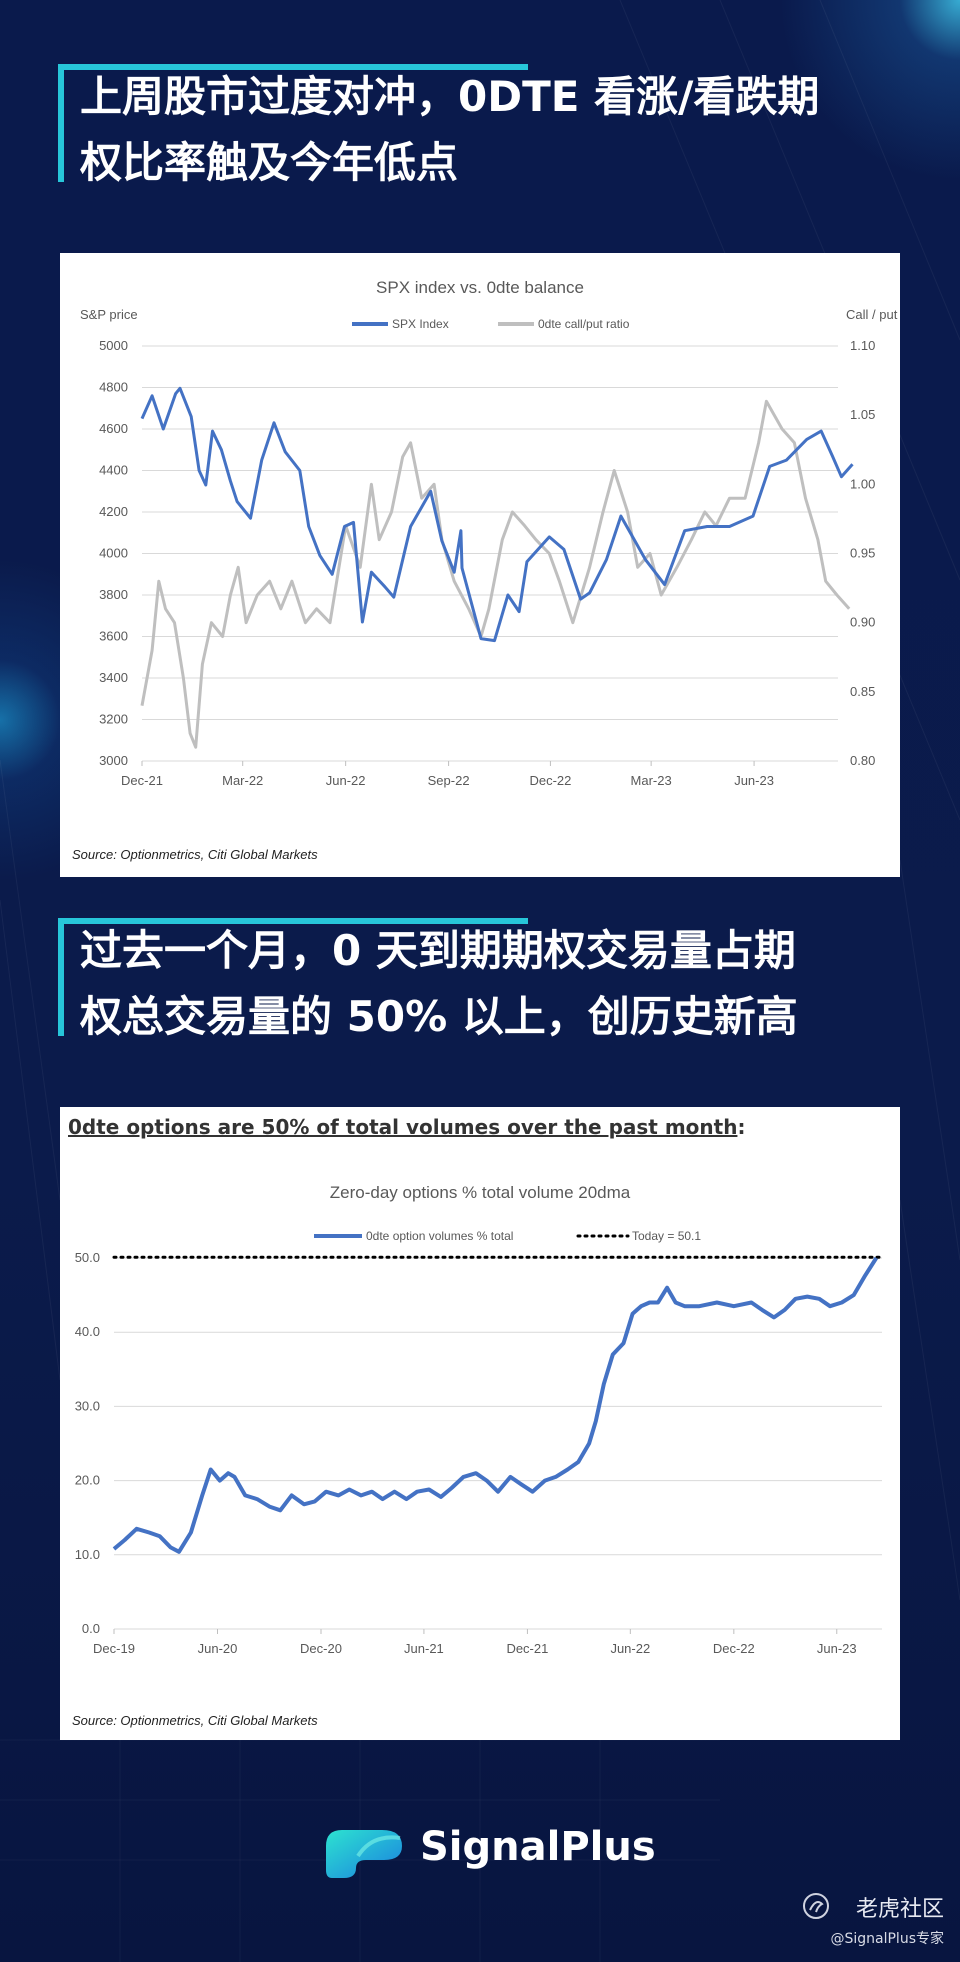 The image size is (960, 1962). What do you see at coordinates (420, 324) in the screenshot?
I see `legend-label: SPX Index` at bounding box center [420, 324].